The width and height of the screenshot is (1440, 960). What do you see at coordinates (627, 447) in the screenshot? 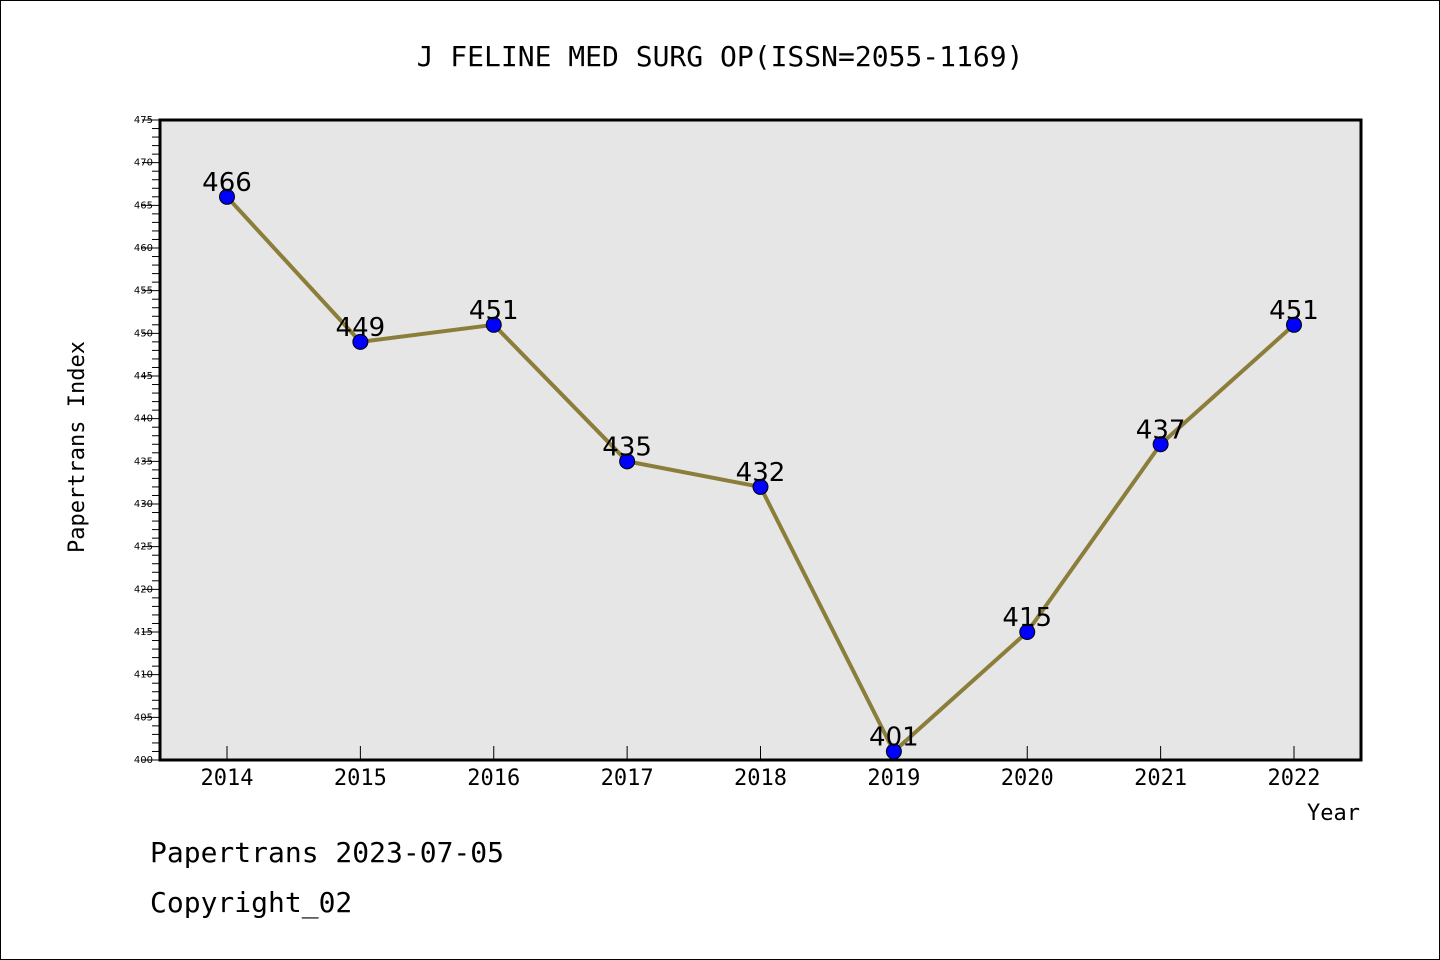
I see `data-label: 435` at bounding box center [627, 447].